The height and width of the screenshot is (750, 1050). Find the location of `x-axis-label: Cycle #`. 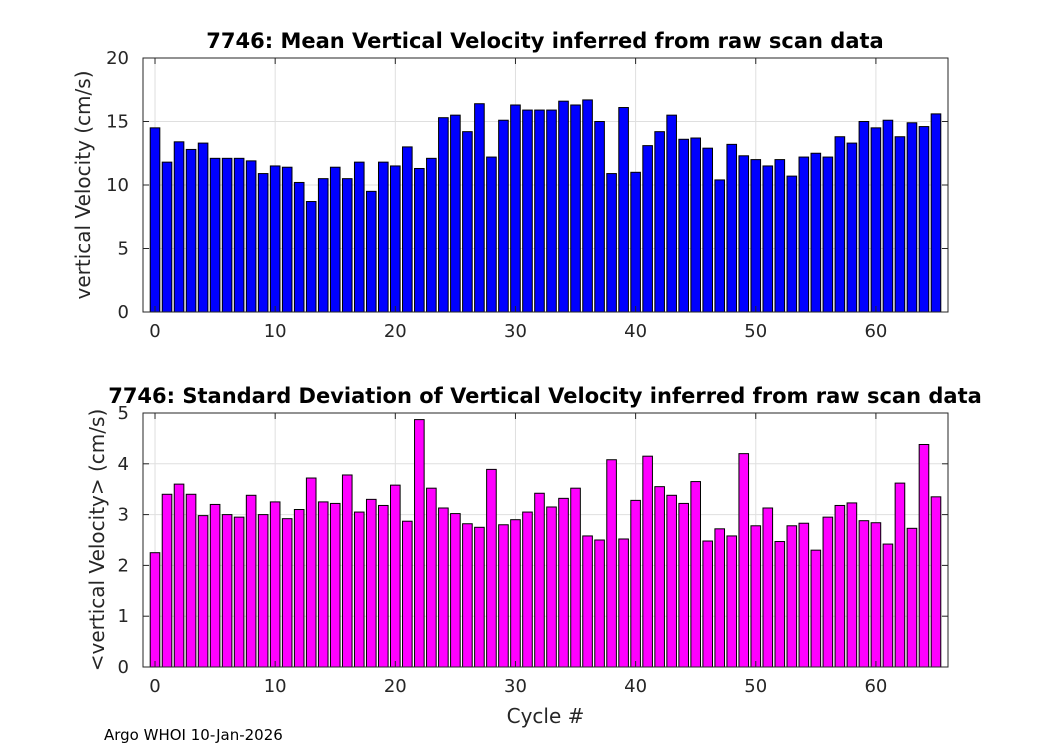

x-axis-label: Cycle # is located at coordinates (546, 716).